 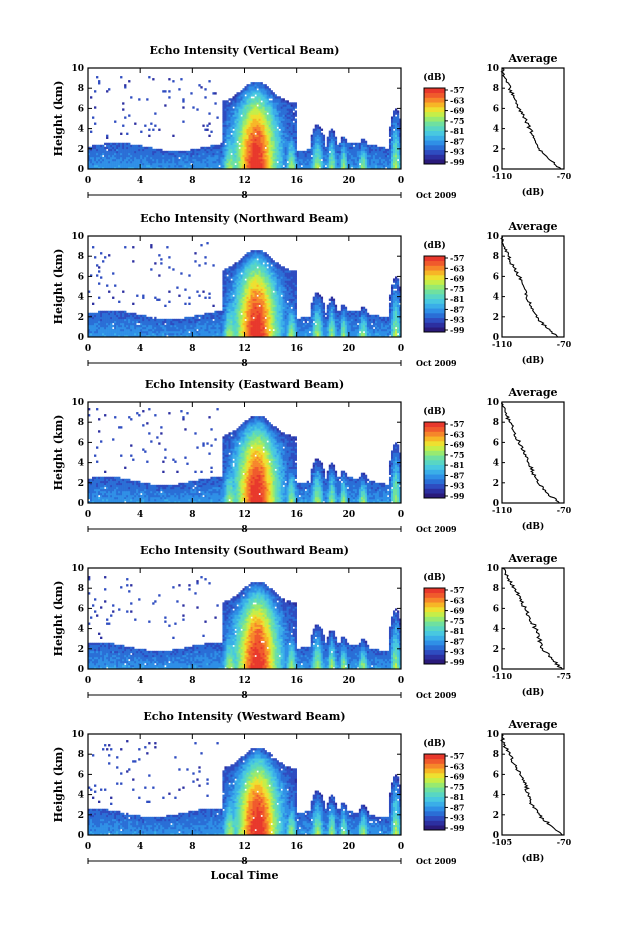 What do you see at coordinates (81, 130) in the screenshot?
I see `y-tick-label: 4` at bounding box center [81, 130].